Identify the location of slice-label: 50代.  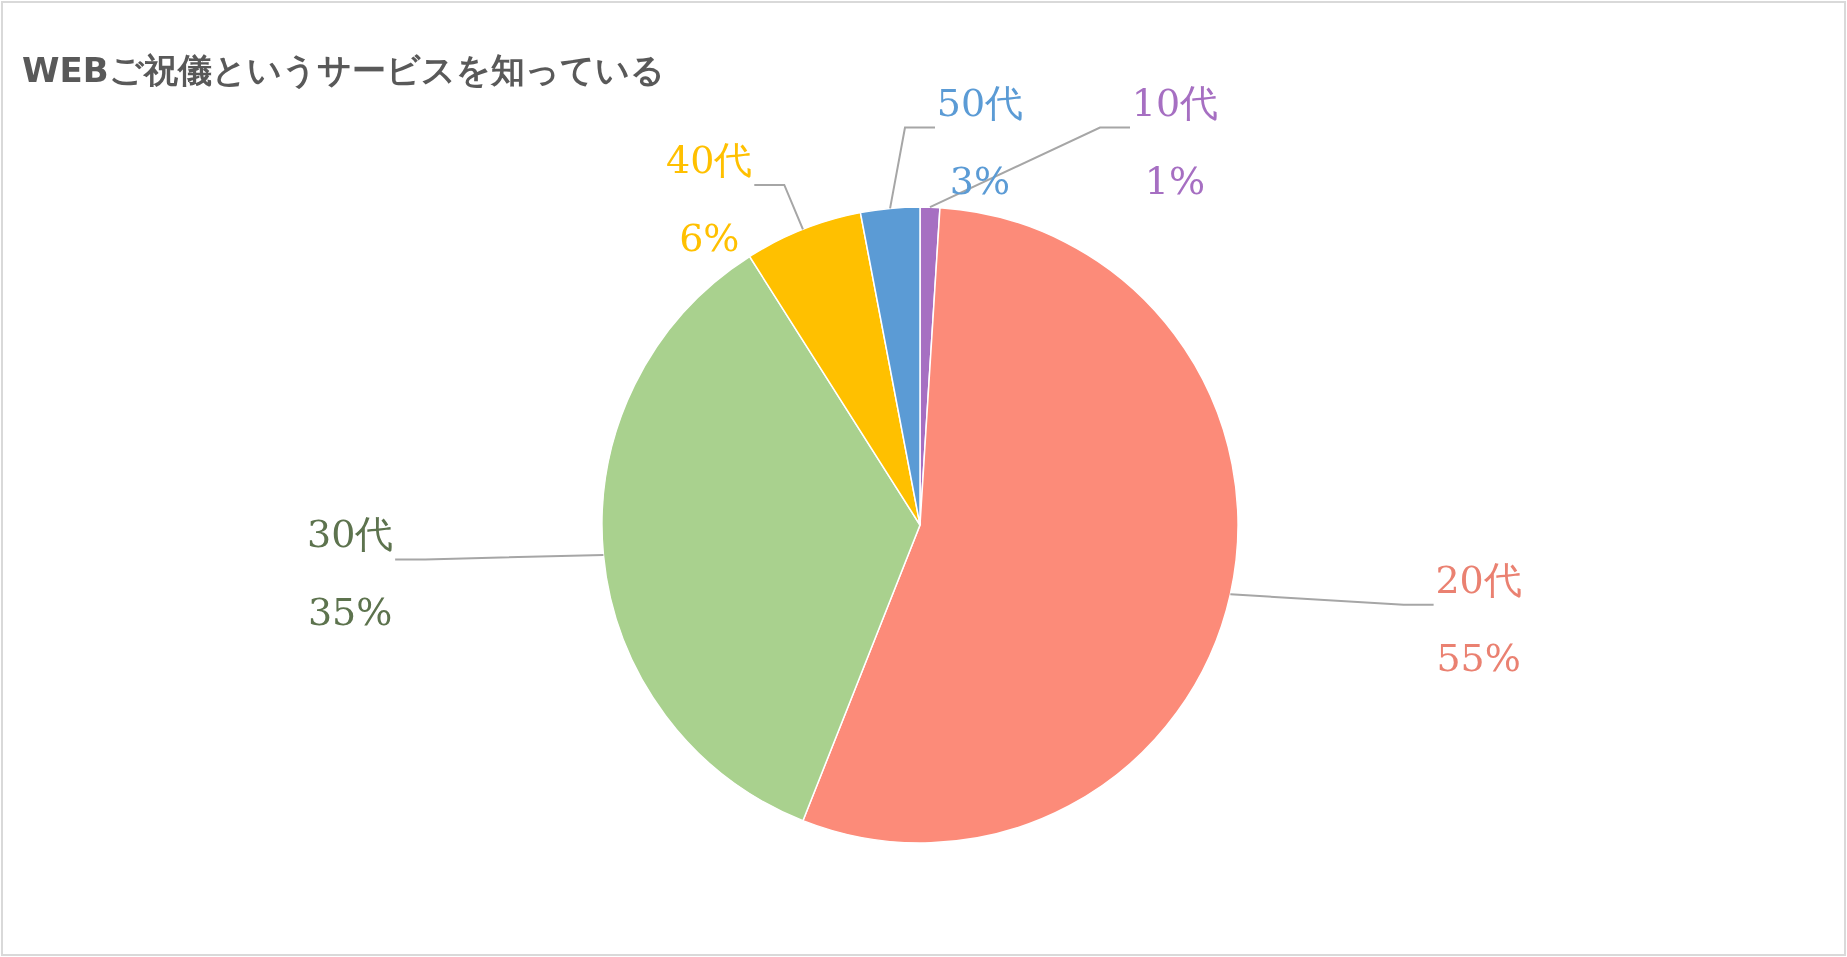
(980, 102).